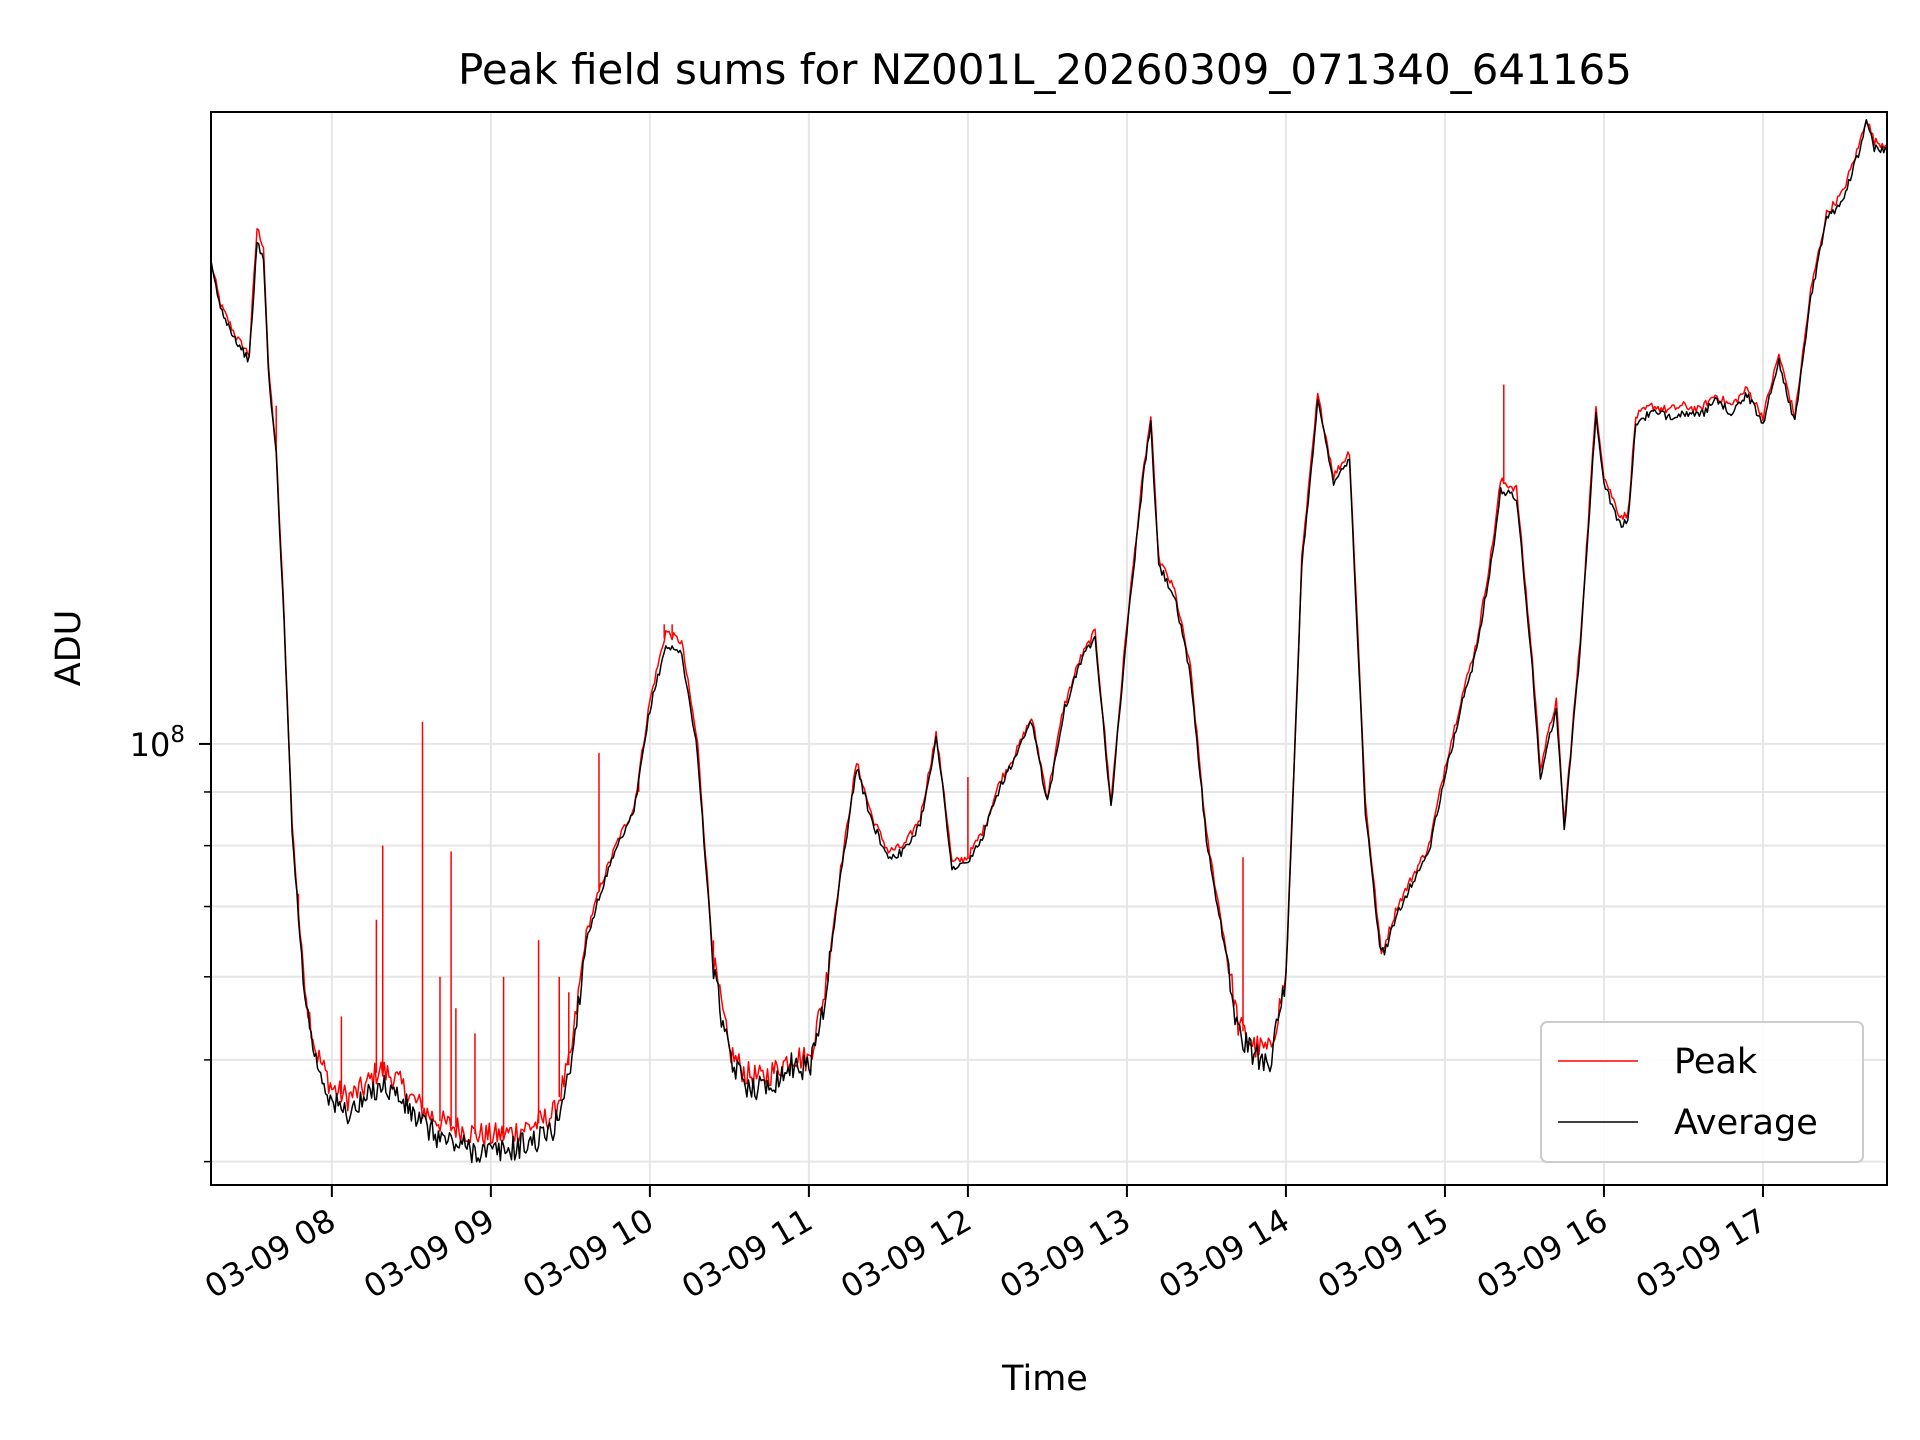 This screenshot has width=1920, height=1440. What do you see at coordinates (1746, 1123) in the screenshot?
I see `legend-average-label: Average` at bounding box center [1746, 1123].